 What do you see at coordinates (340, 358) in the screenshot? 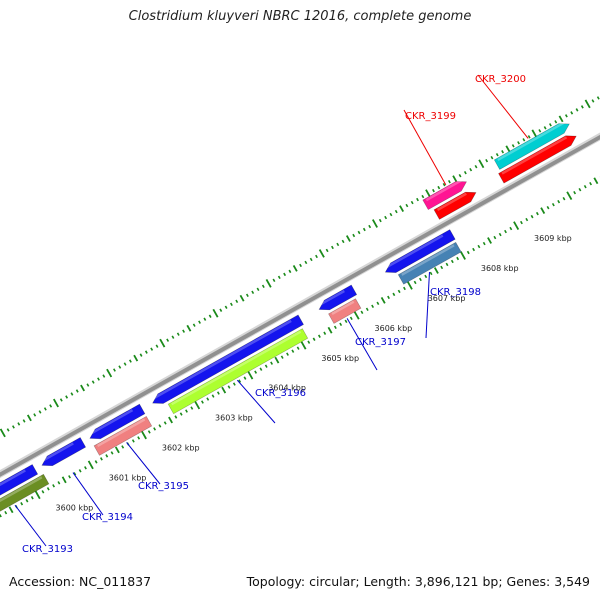
I see `kbp-tick-label: 3605 kbp` at bounding box center [340, 358].